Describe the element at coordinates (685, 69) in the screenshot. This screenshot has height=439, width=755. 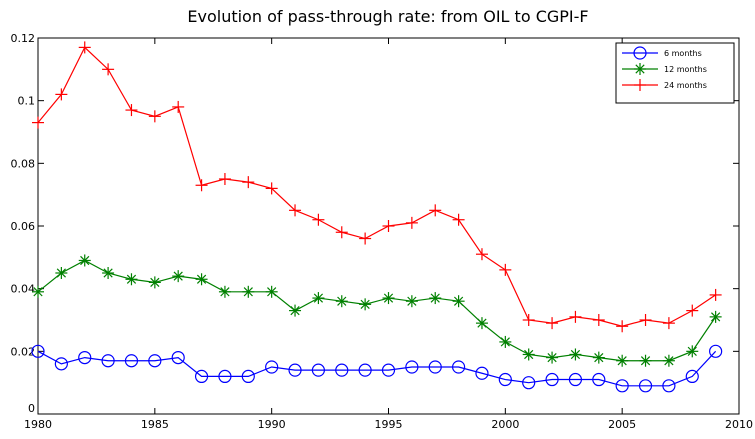
I see `legend-label: 12 months` at that location.